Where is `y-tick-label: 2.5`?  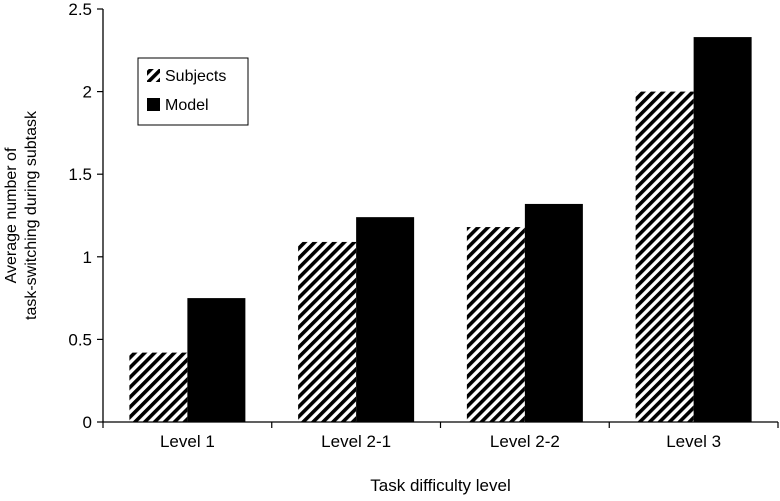
y-tick-label: 2.5 is located at coordinates (80, 9).